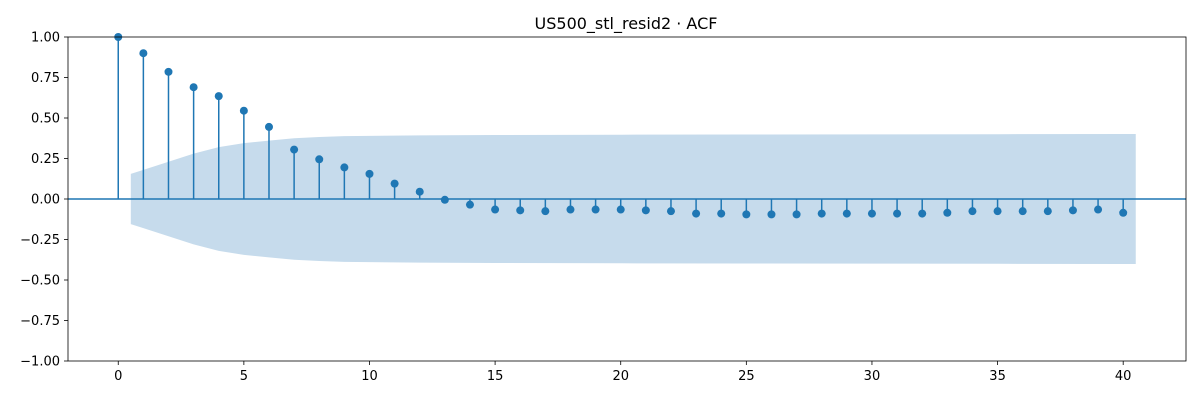 The width and height of the screenshot is (1200, 400). What do you see at coordinates (746, 376) in the screenshot?
I see `x-tick-label: 25` at bounding box center [746, 376].